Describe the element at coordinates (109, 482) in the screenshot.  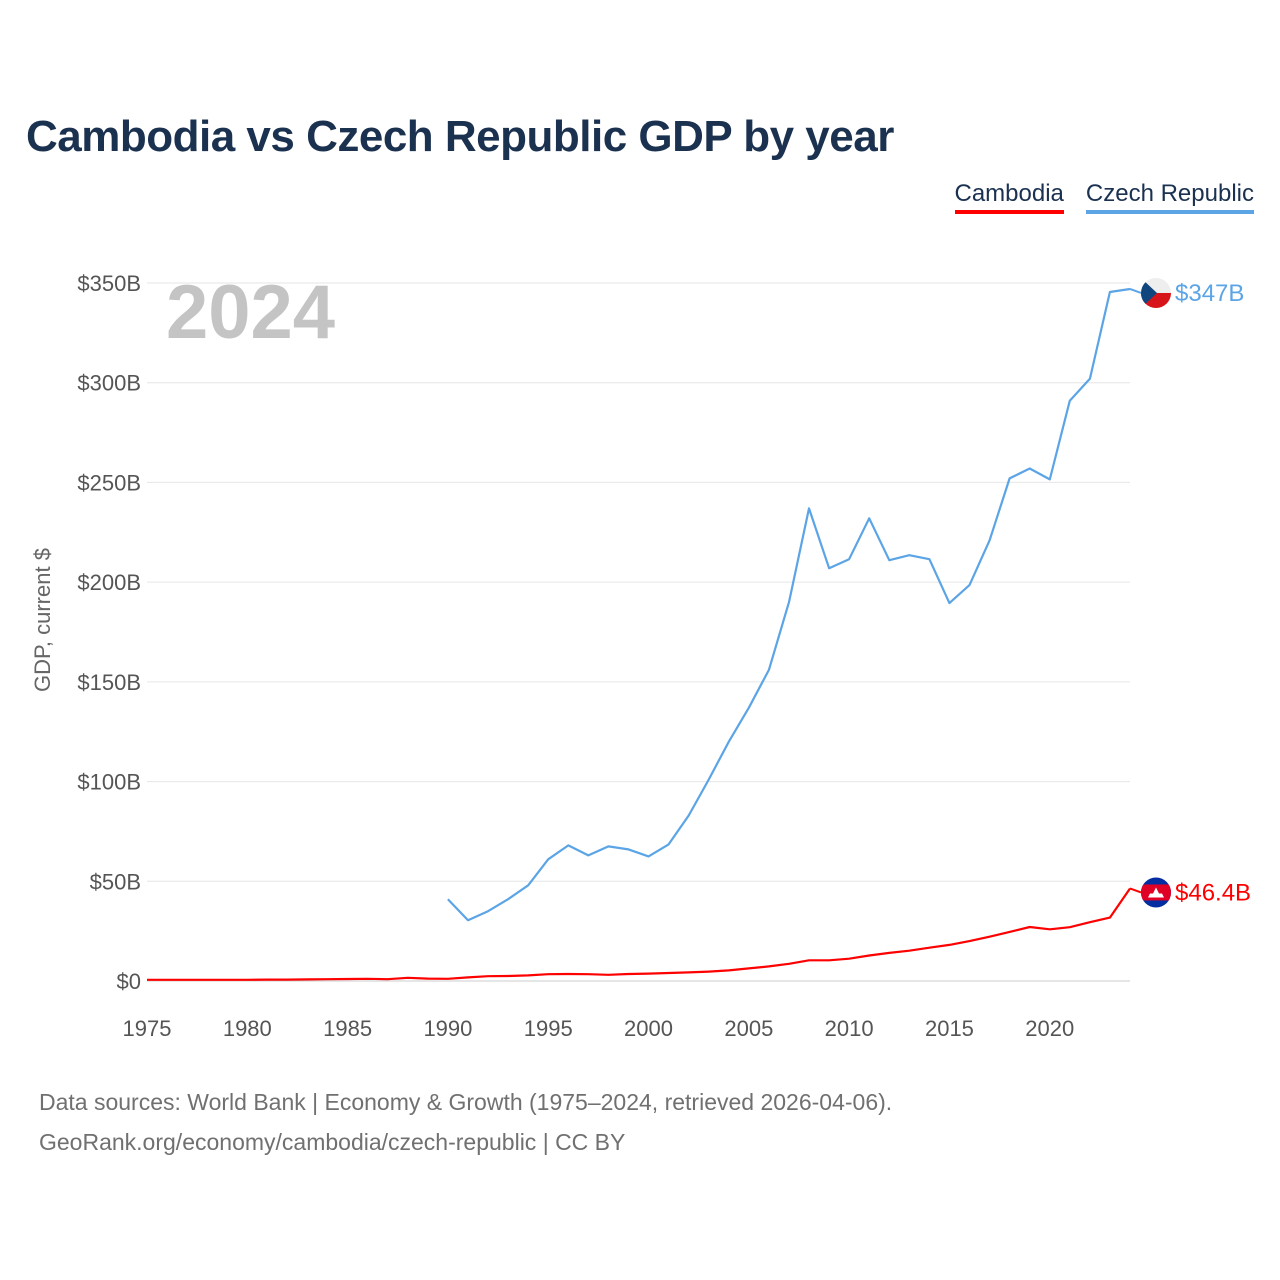
I see `y-tick-label: $250B` at that location.